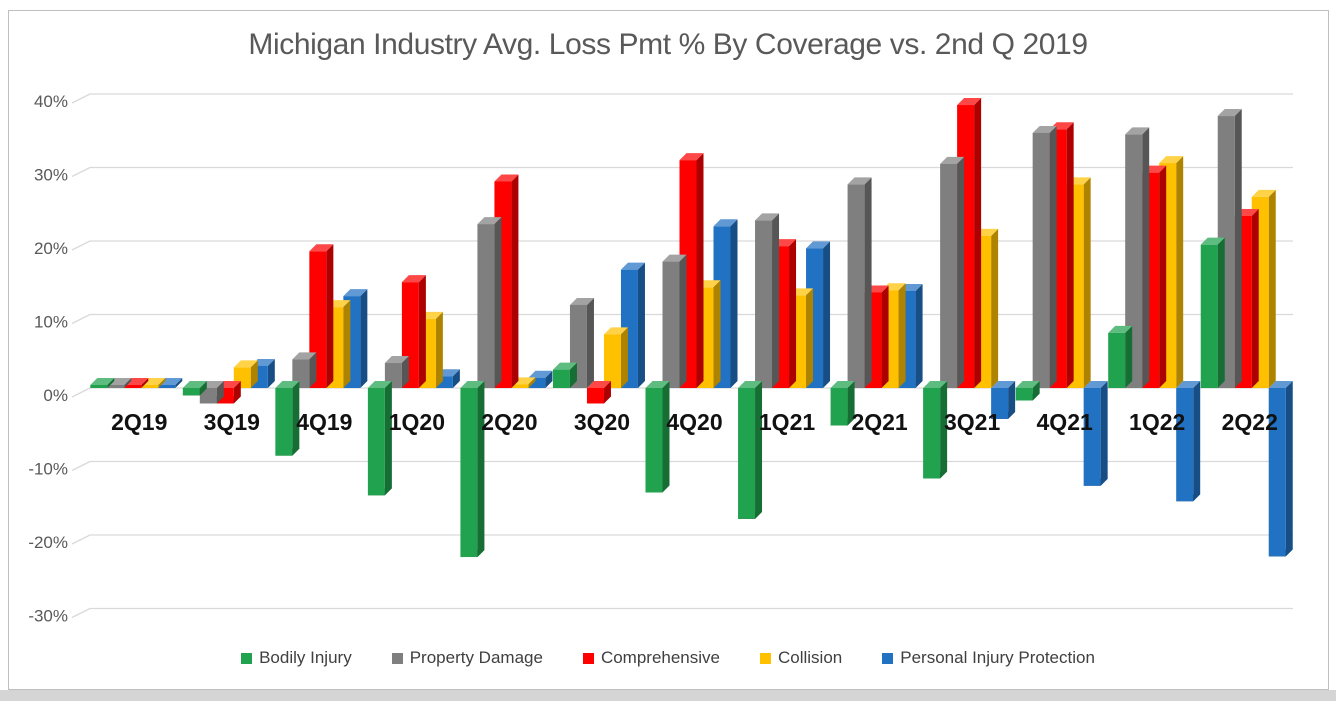  What do you see at coordinates (305, 657) in the screenshot?
I see `legend-label: Bodily Injury` at bounding box center [305, 657].